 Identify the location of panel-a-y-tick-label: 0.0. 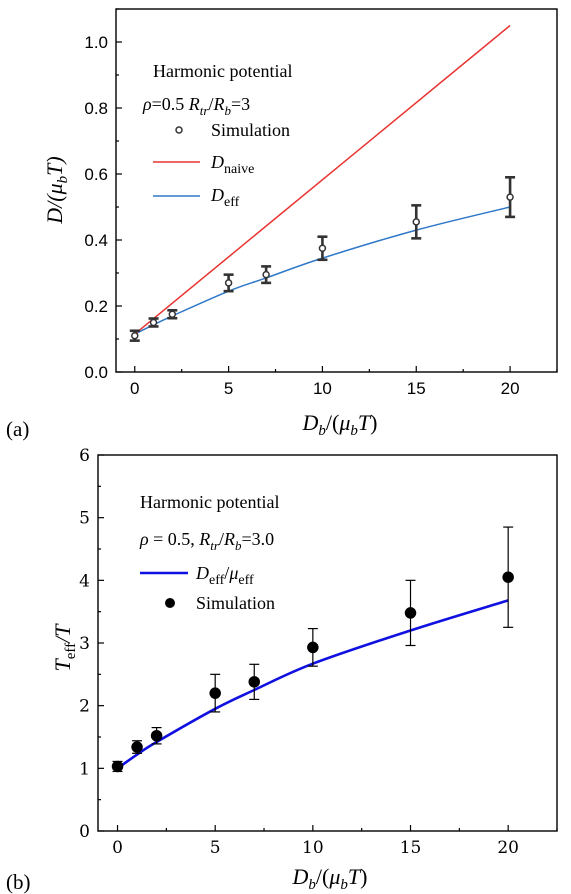
(96, 372).